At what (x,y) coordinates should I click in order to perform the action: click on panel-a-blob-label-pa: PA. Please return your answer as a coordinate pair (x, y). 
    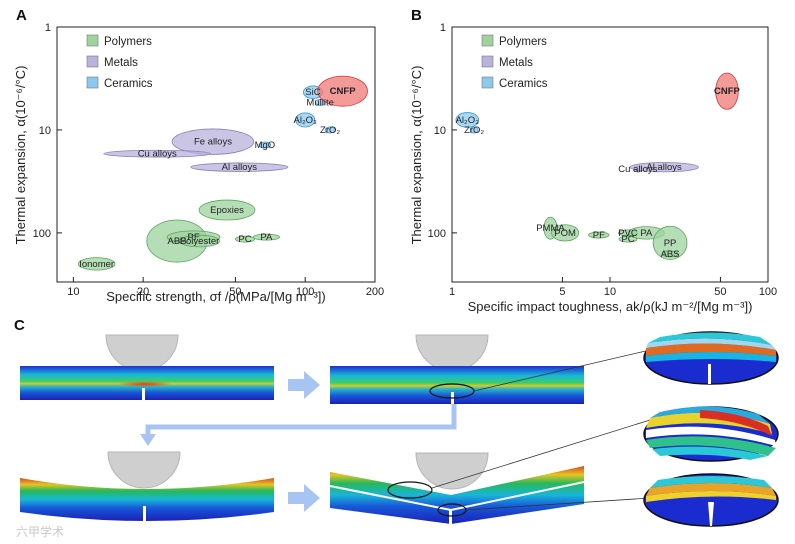
    Looking at the image, I should click on (266, 237).